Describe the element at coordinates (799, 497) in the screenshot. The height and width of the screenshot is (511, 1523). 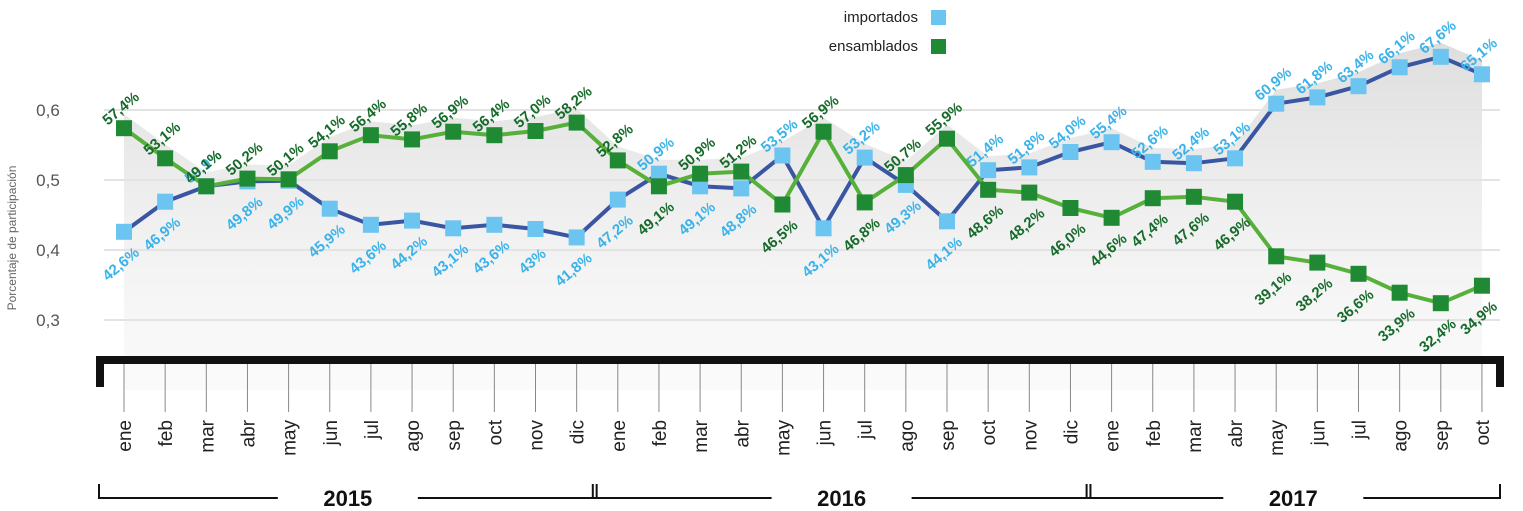
I see `year-brackets: 2015 2016 2017` at that location.